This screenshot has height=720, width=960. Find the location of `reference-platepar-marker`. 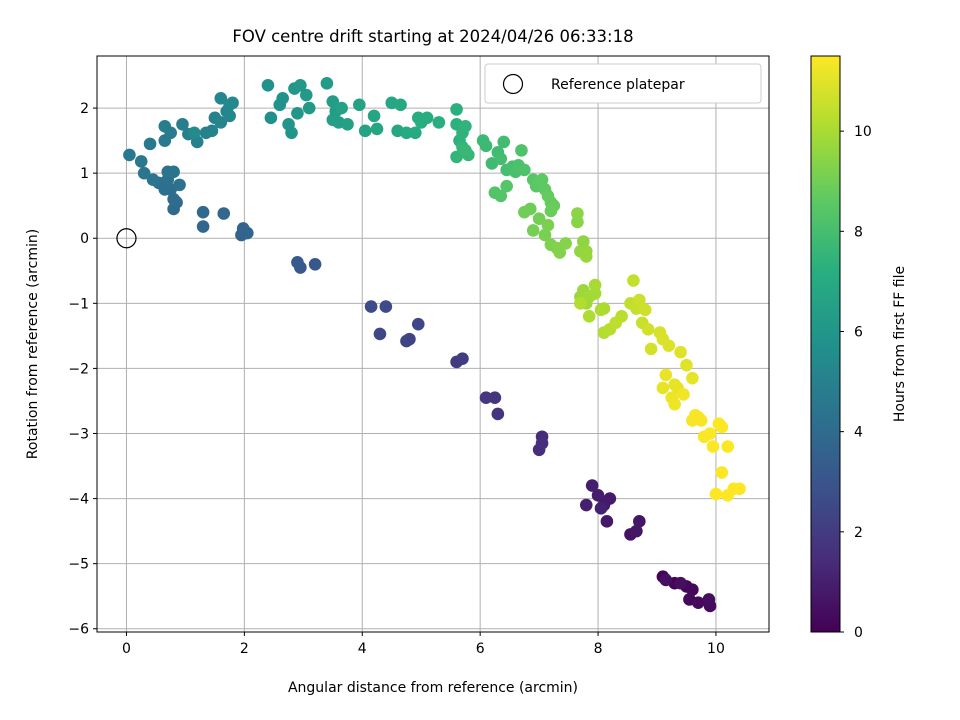

reference-platepar-marker is located at coordinates (126, 238).